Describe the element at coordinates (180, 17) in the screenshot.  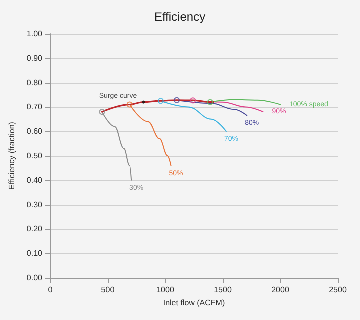
I see `chart-title: Efficiency` at that location.